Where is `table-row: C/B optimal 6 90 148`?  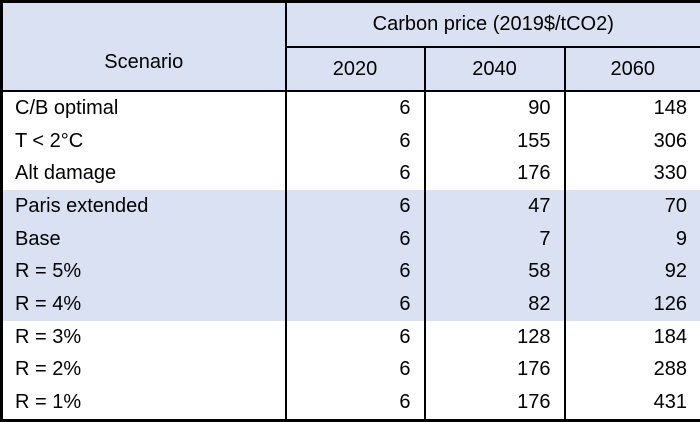 table-row: C/B optimal 6 90 148 is located at coordinates (350, 108).